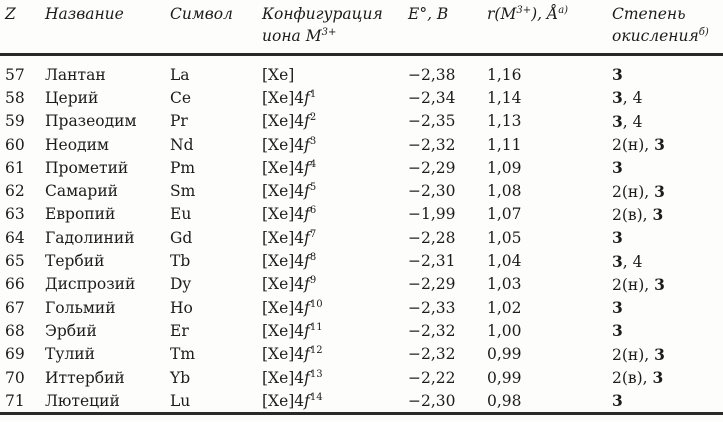  I want to click on cell-z: 57, so click(15, 74).